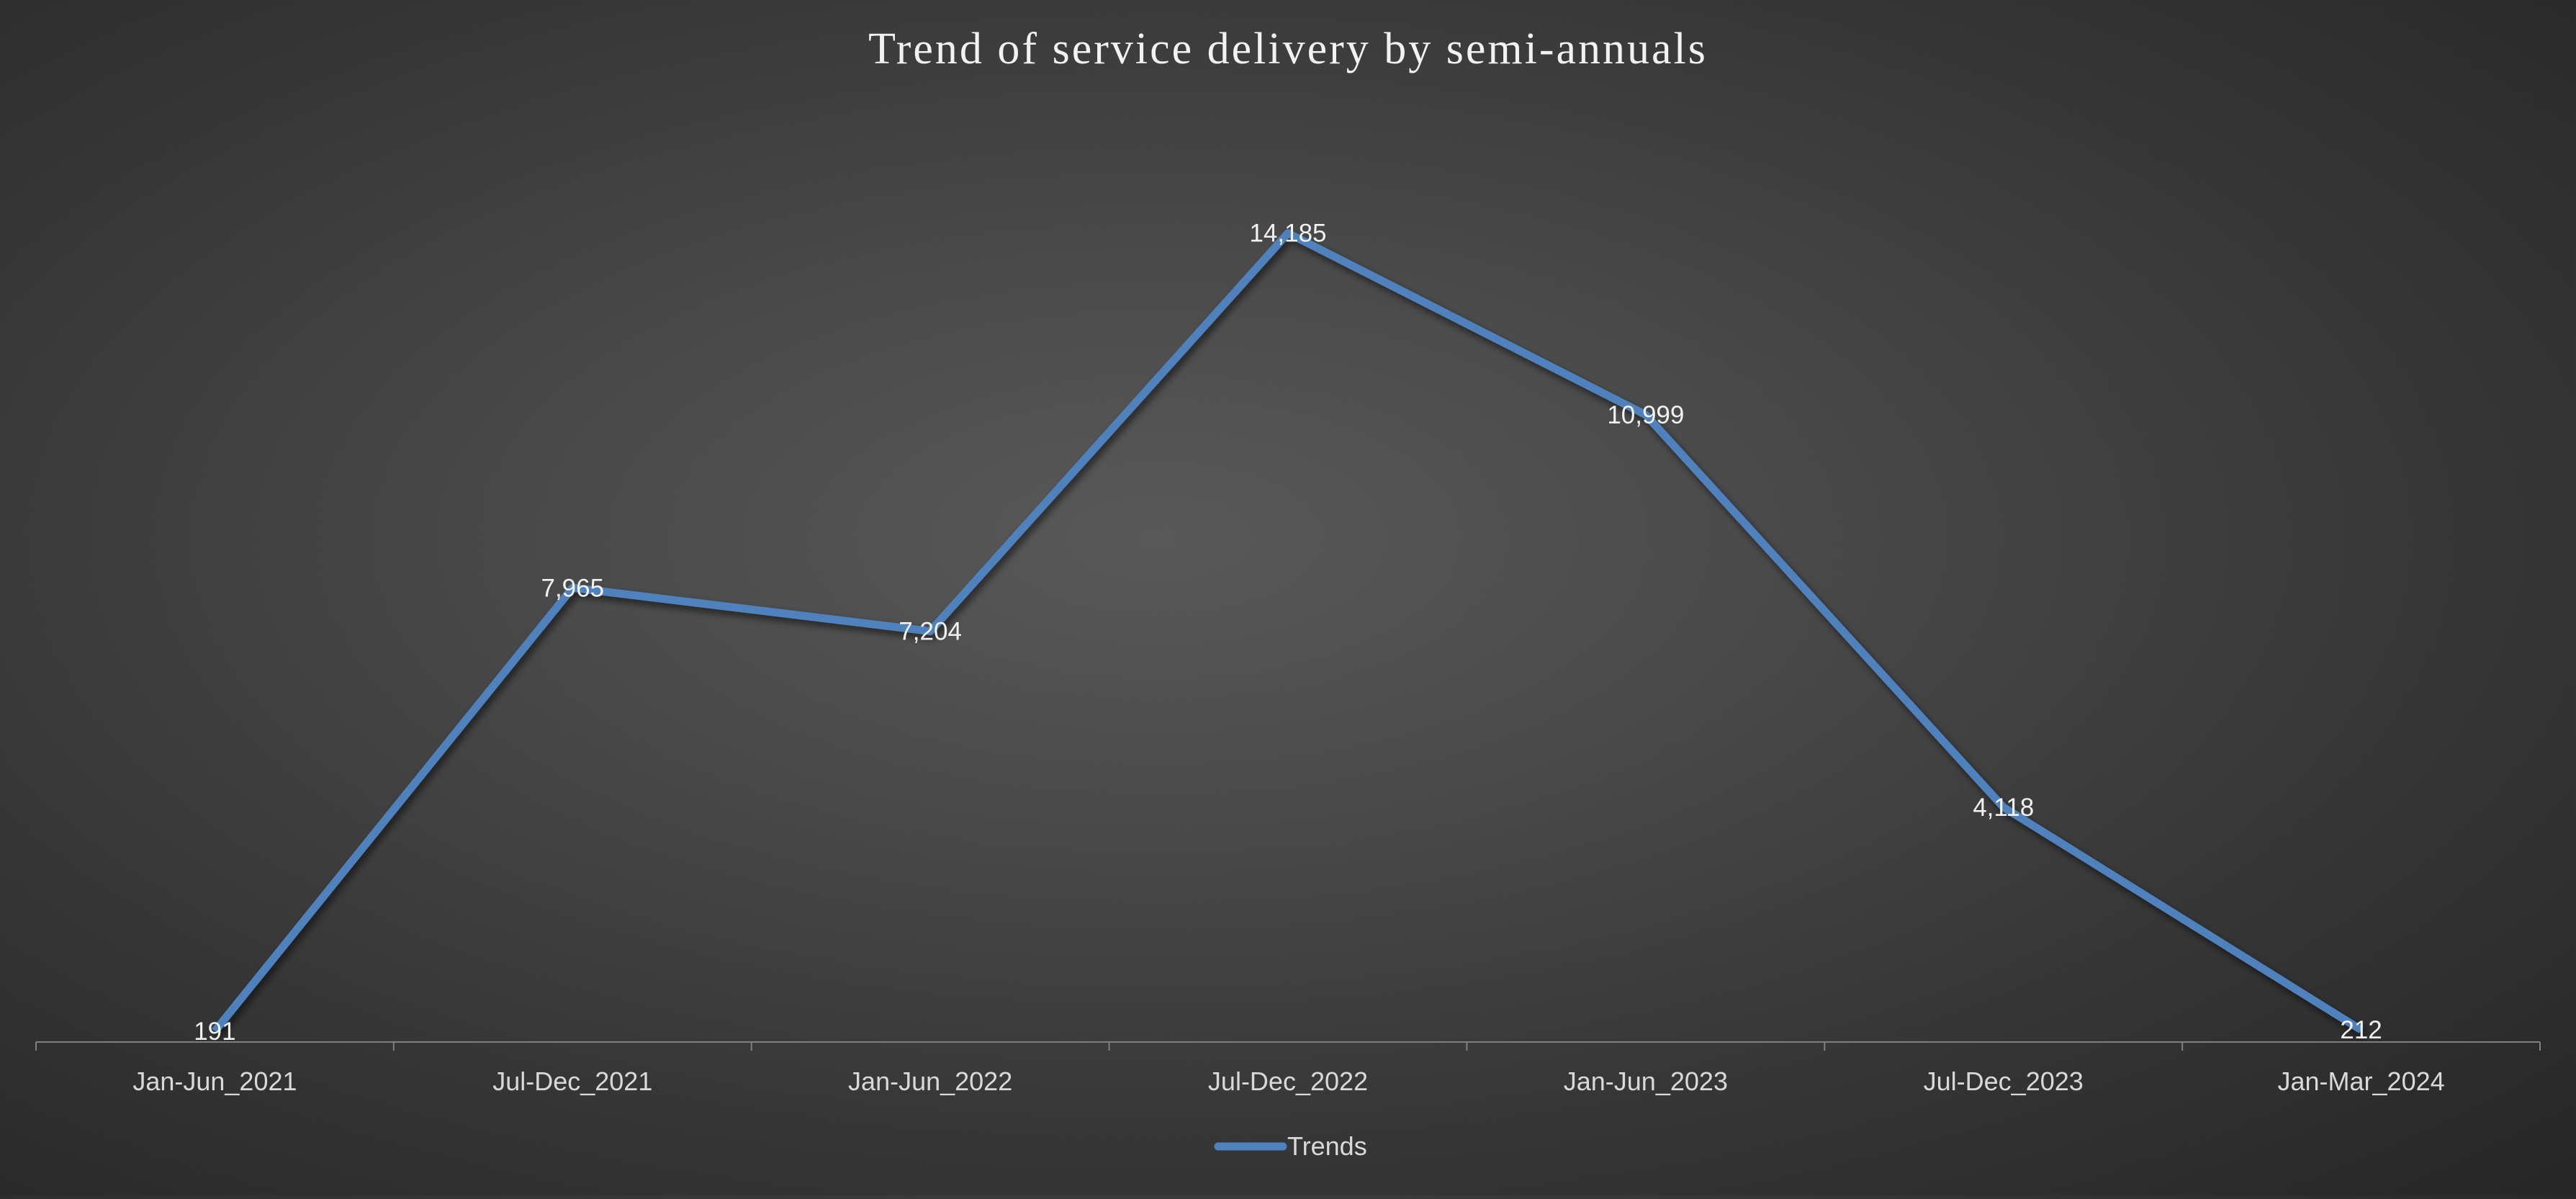 The width and height of the screenshot is (2576, 1199). Describe the element at coordinates (2361, 1030) in the screenshot. I see `data-label: 212` at that location.